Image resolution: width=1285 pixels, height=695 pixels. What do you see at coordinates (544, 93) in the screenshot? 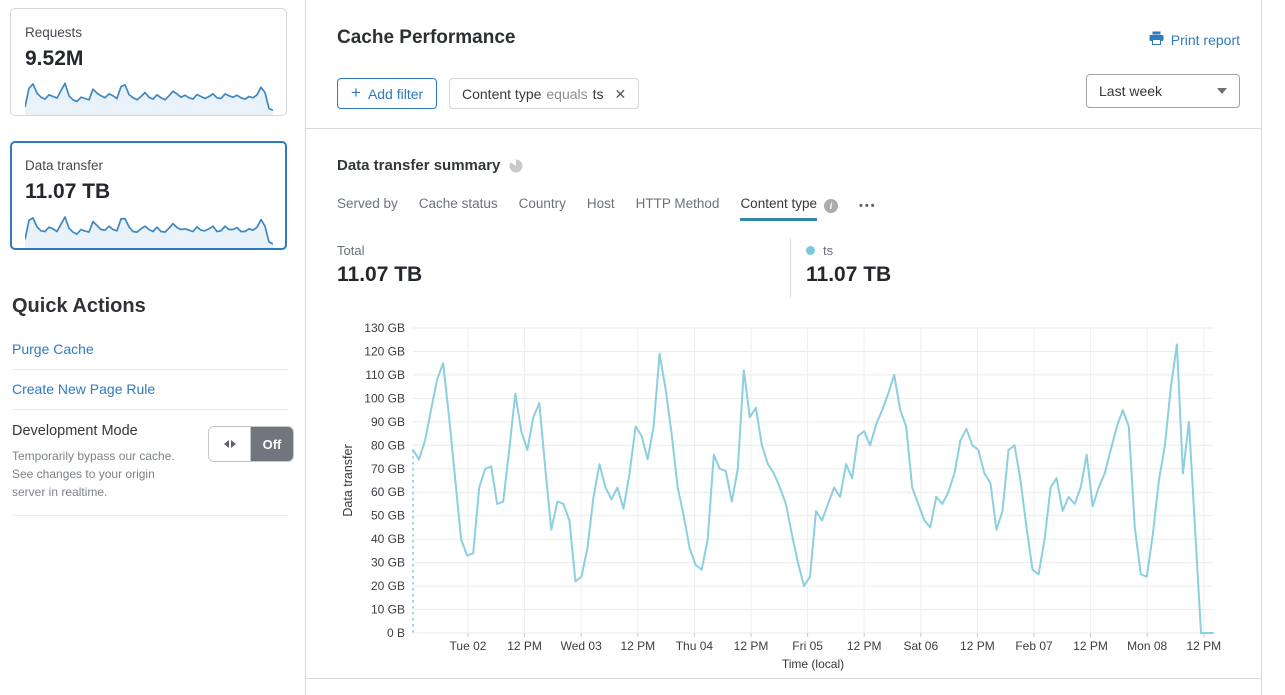
I see `filter-chip: Content type equals ts ✕` at bounding box center [544, 93].